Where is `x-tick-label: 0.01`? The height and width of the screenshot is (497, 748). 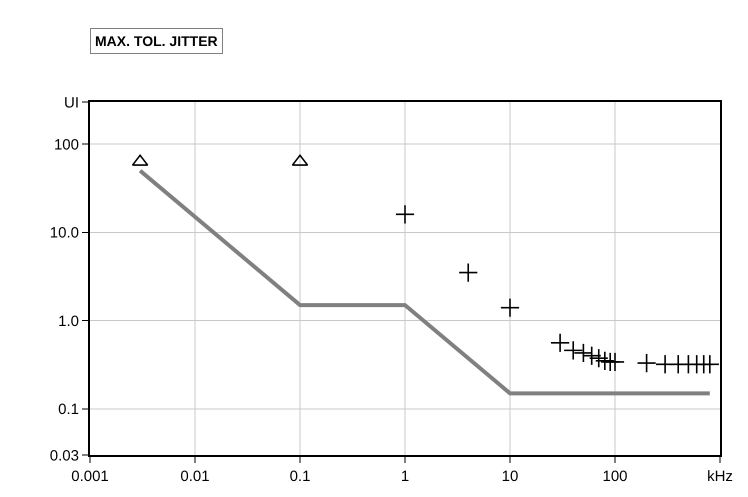
x-tick-label: 0.01 is located at coordinates (195, 476).